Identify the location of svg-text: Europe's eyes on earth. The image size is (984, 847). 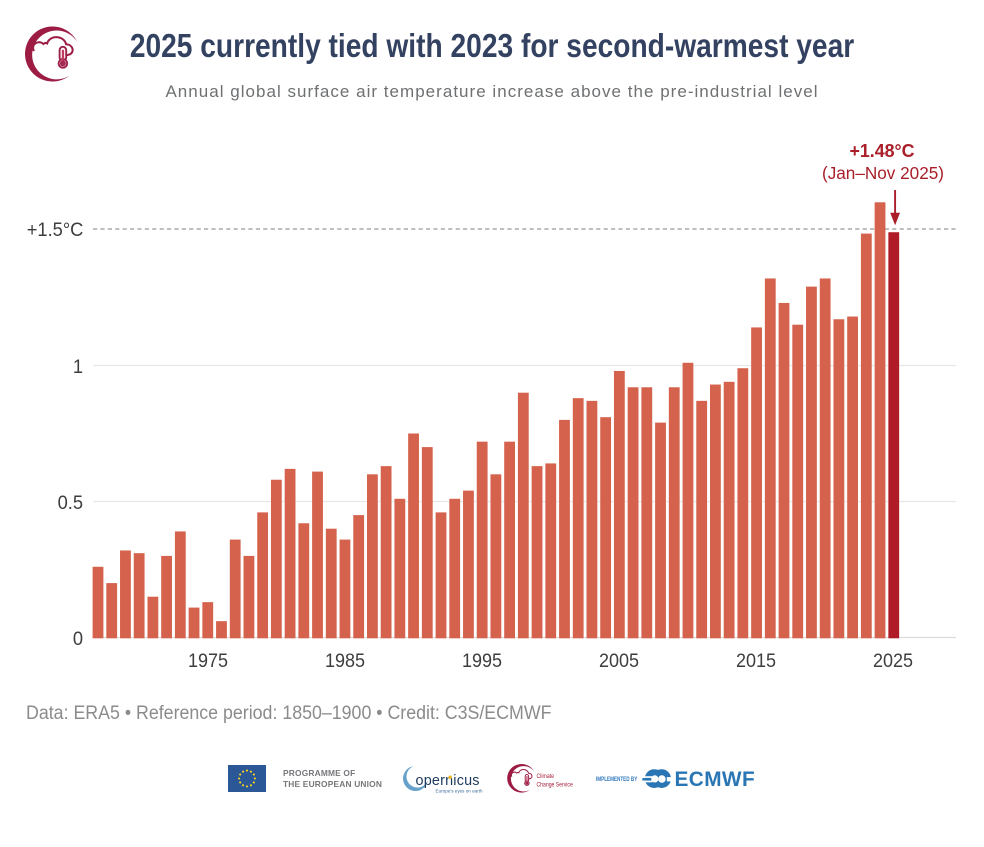
(460, 791).